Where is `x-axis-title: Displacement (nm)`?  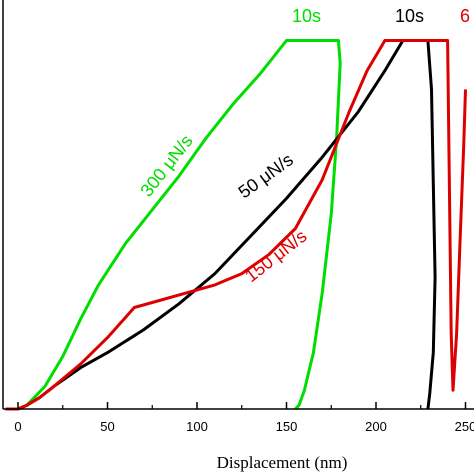 x-axis-title: Displacement (nm) is located at coordinates (282, 462).